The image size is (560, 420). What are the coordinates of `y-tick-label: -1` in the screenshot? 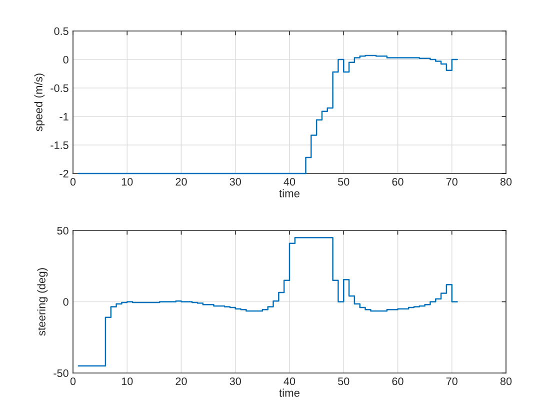 It's located at (64, 116).